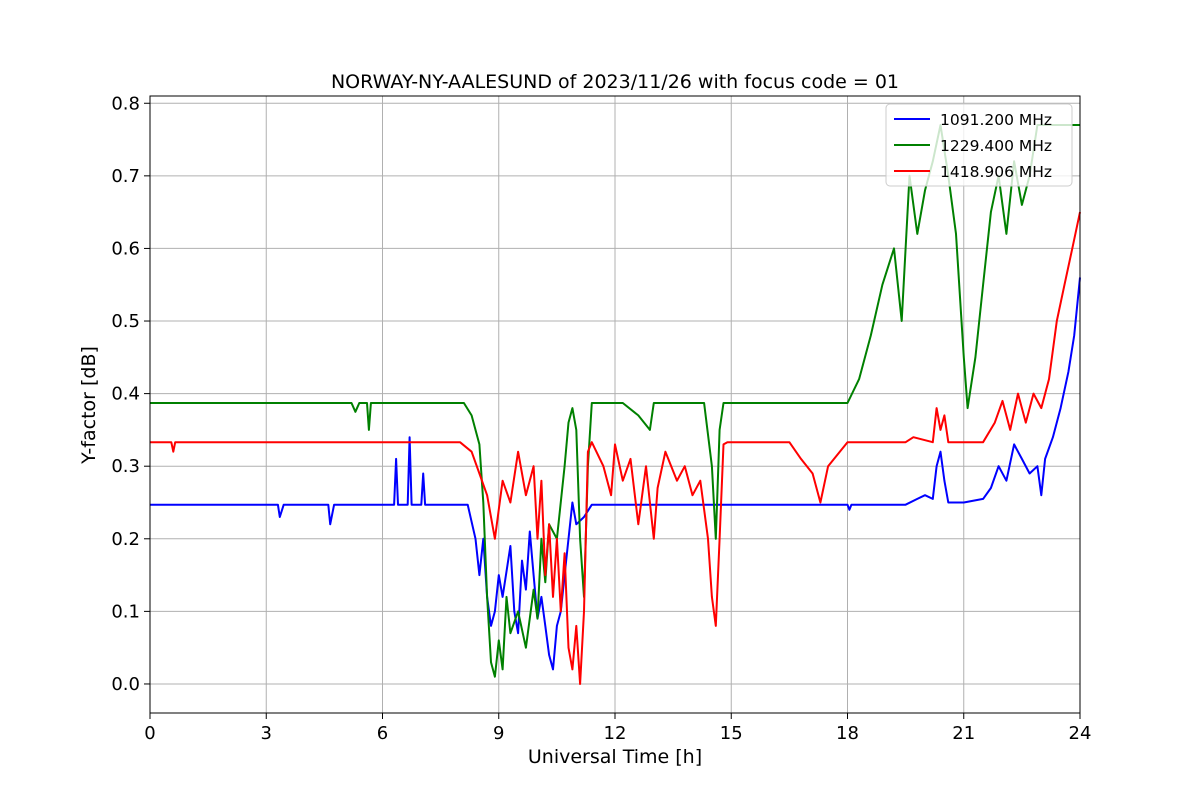  Describe the element at coordinates (1080, 733) in the screenshot. I see `x-tick-label: 24` at that location.